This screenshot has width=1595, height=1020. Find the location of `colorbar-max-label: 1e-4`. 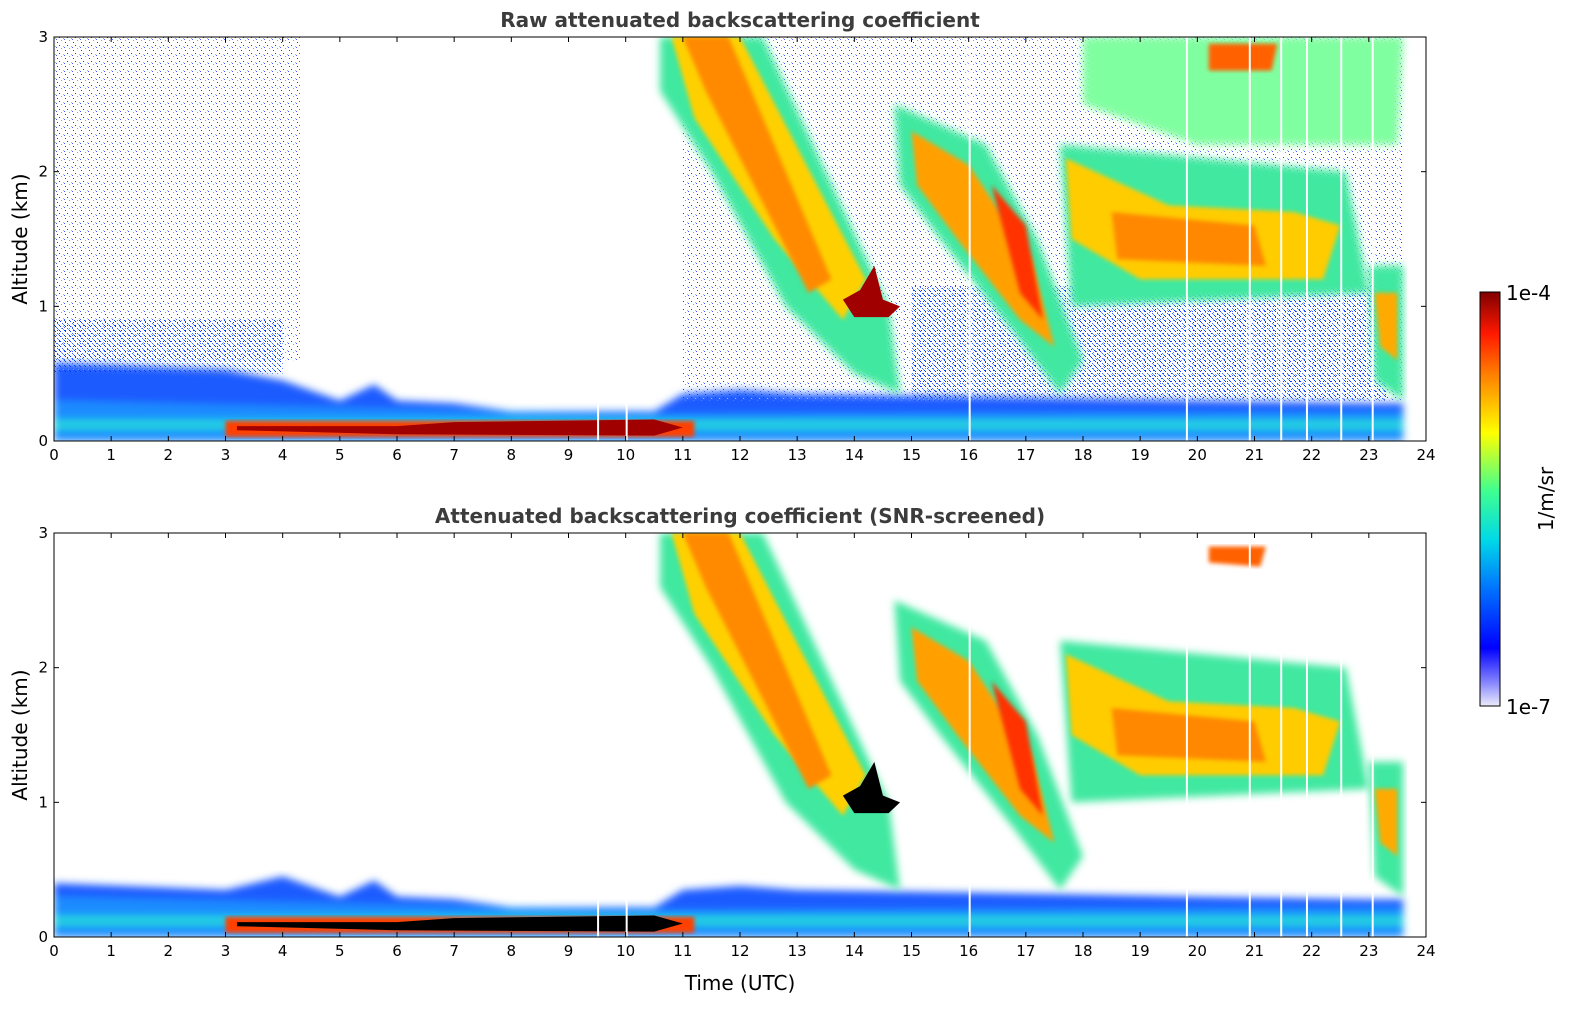

colorbar-max-label: 1e-4 is located at coordinates (1528, 293).